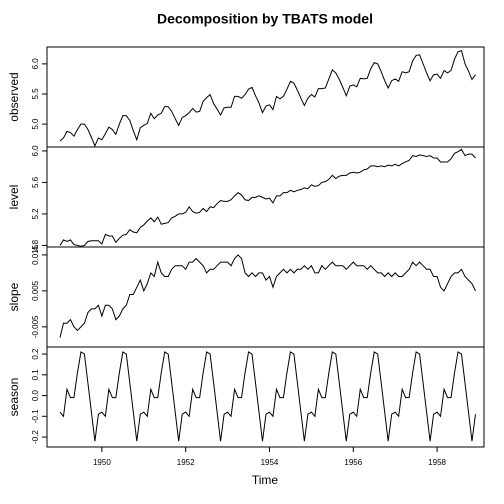 This screenshot has height=504, width=504. Describe the element at coordinates (35, 182) in the screenshot. I see `y-tick-label: 5.6` at that location.